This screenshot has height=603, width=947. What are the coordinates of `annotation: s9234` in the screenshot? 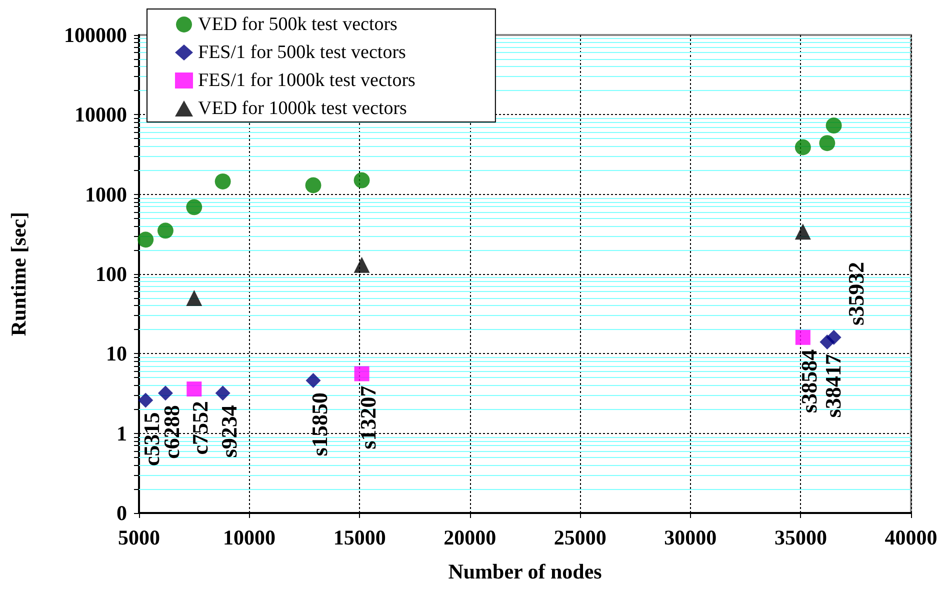 It's located at (229, 431).